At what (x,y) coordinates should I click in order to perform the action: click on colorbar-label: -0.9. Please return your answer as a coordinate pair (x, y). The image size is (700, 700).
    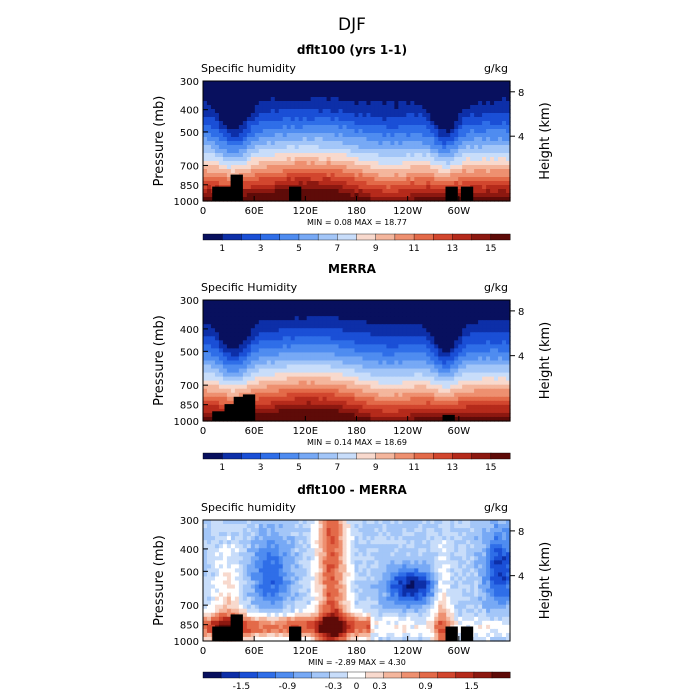
    Looking at the image, I should click on (288, 687).